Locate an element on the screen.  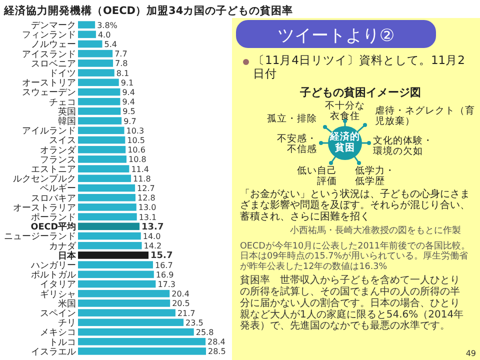
y-tick-label: トルコ is located at coordinates (62, 343).